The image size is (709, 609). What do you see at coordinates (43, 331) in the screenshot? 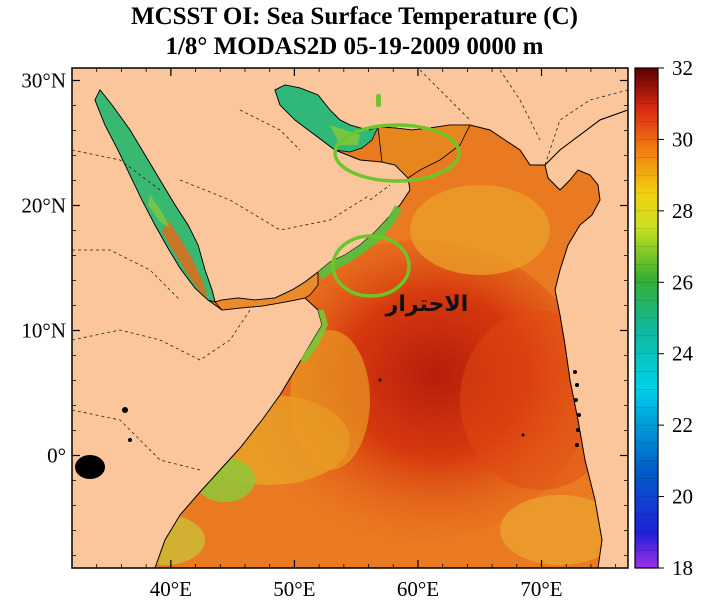
I see `lat-tick-label: 10°N` at bounding box center [43, 331].